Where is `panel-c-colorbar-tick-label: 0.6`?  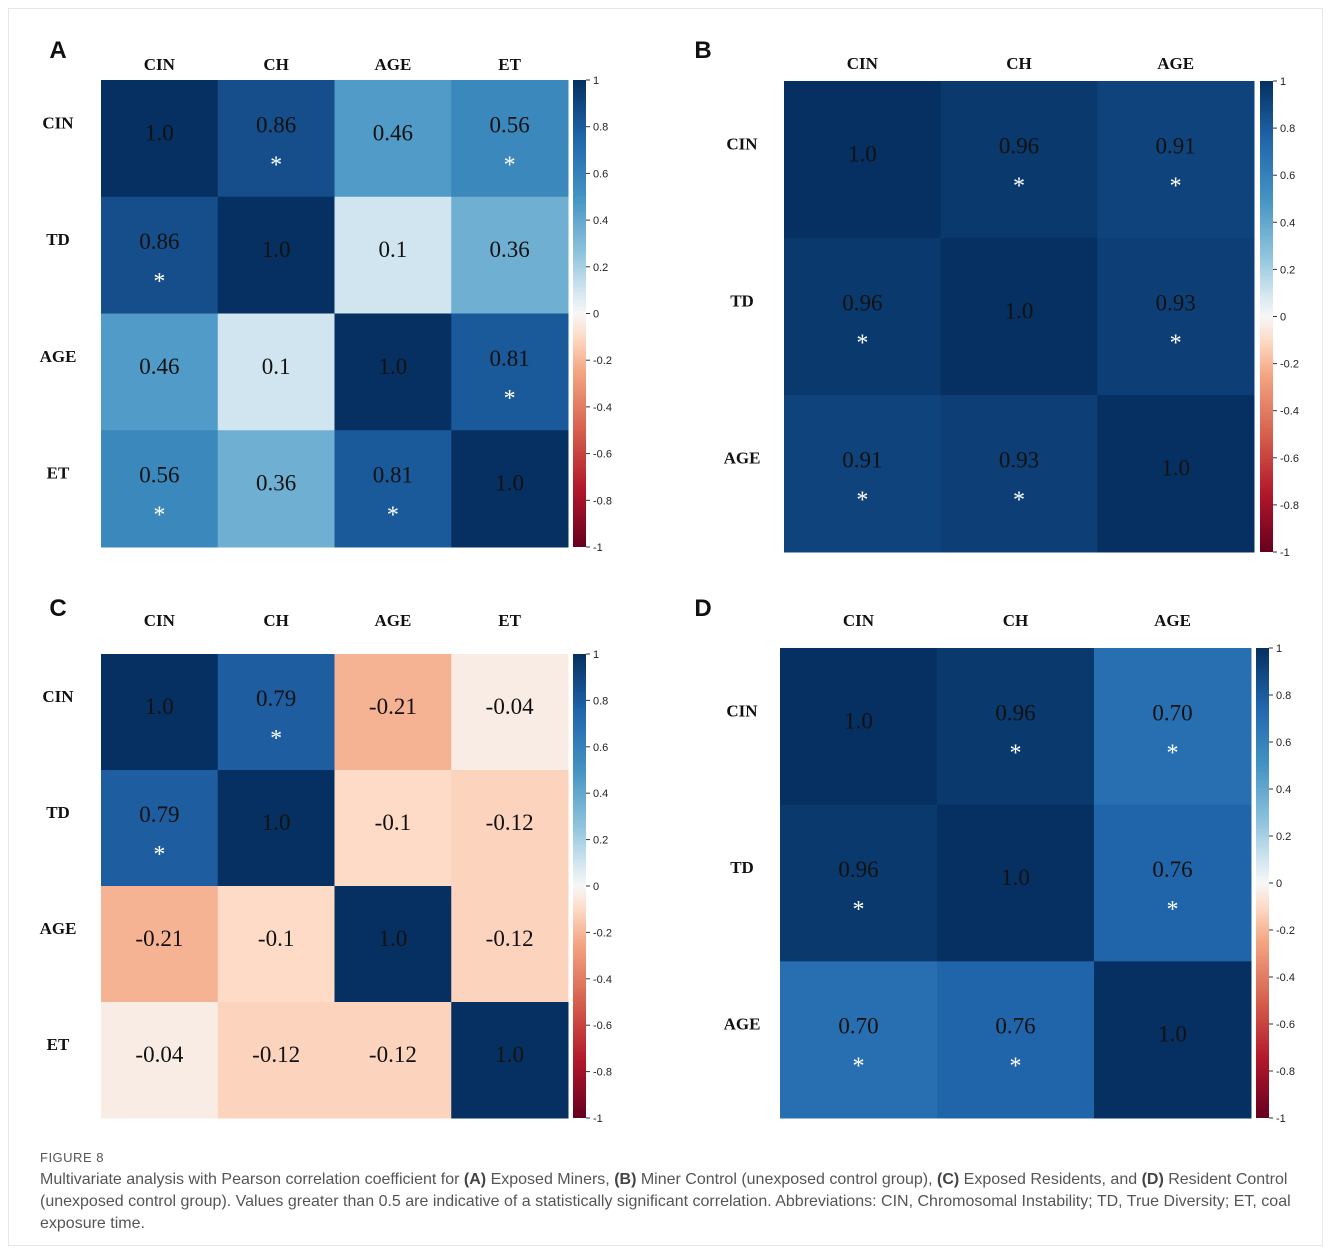
panel-c-colorbar-tick-label: 0.6 is located at coordinates (600, 748).